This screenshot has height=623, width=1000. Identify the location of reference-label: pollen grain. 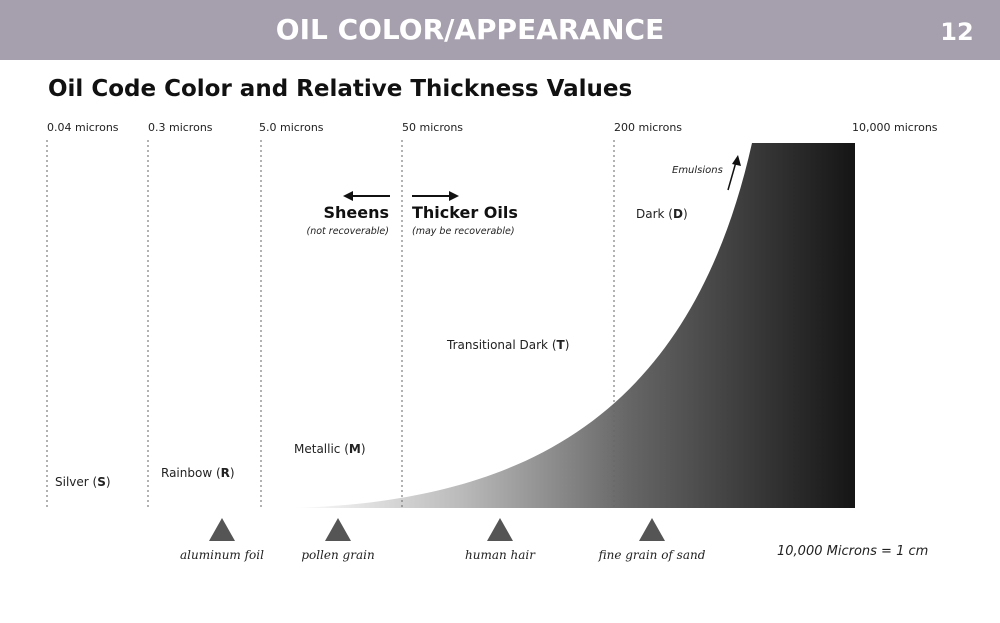
(337, 555).